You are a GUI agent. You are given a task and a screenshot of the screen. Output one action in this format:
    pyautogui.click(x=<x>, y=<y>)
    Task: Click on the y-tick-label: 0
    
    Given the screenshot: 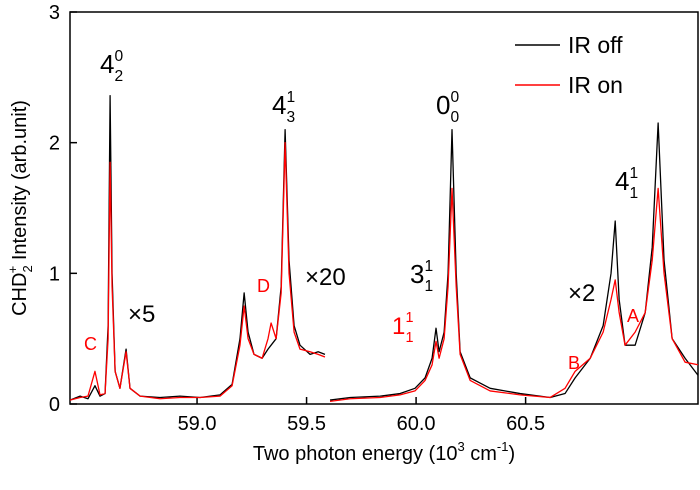 What is the action you would take?
    pyautogui.click(x=54, y=405)
    